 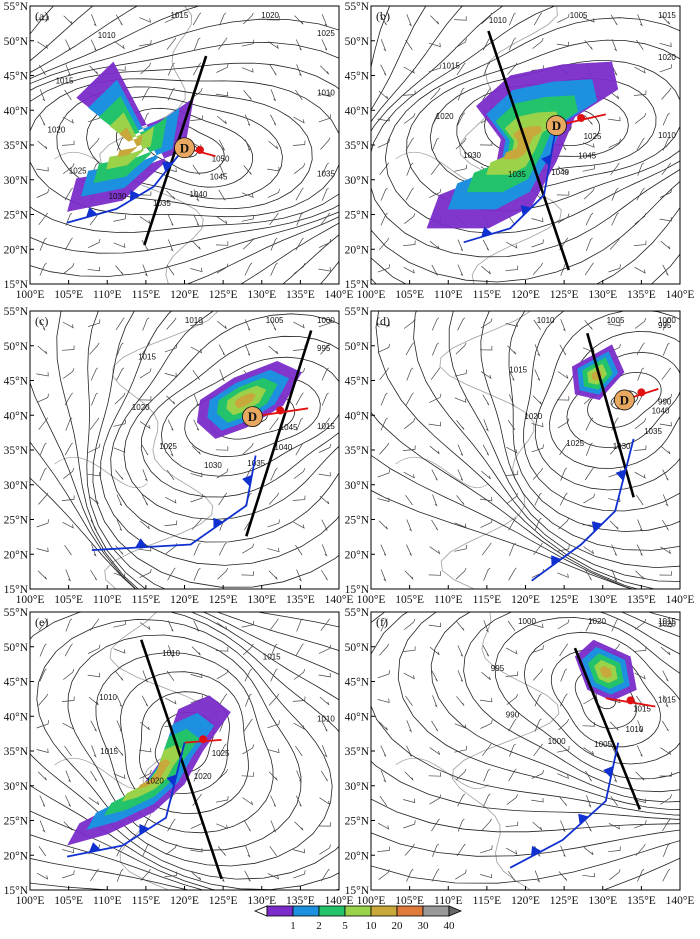 I want to click on colorbar-label: 5, so click(x=345, y=926).